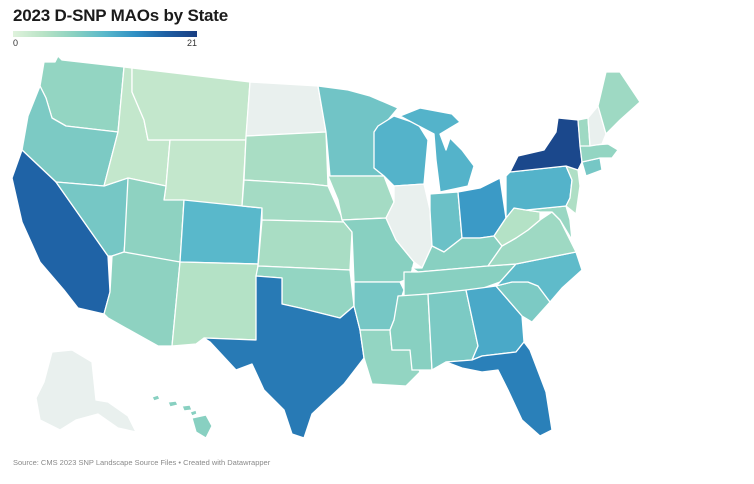 The height and width of the screenshot is (484, 754). What do you see at coordinates (286, 109) in the screenshot?
I see `state-nd` at bounding box center [286, 109].